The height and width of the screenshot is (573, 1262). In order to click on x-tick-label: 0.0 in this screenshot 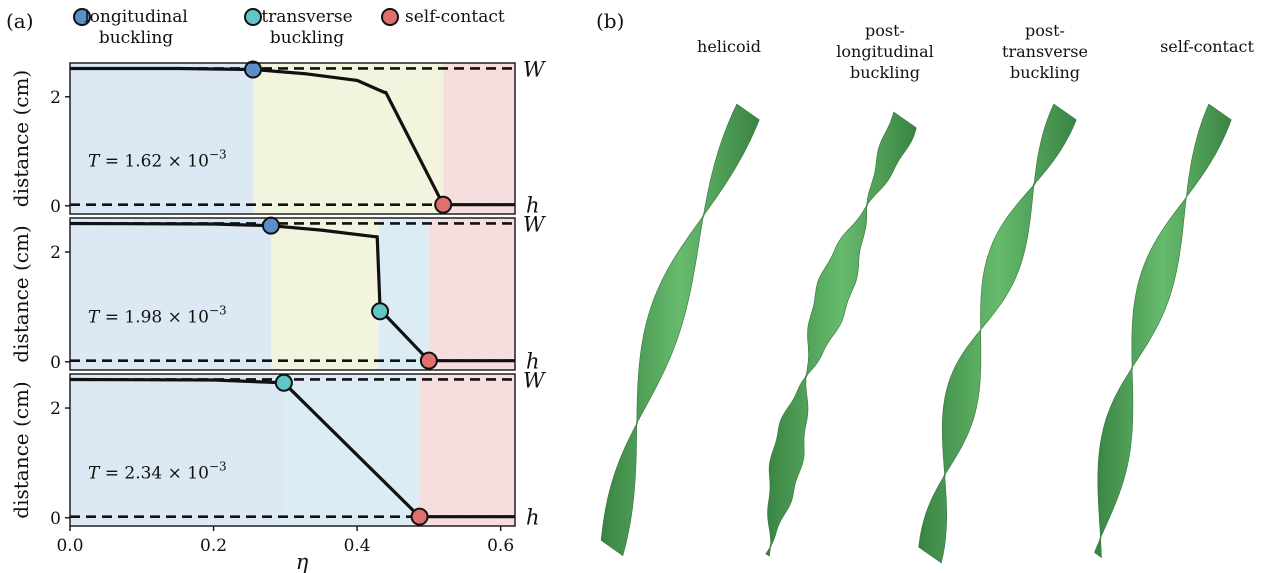, I will do `click(69, 546)`.